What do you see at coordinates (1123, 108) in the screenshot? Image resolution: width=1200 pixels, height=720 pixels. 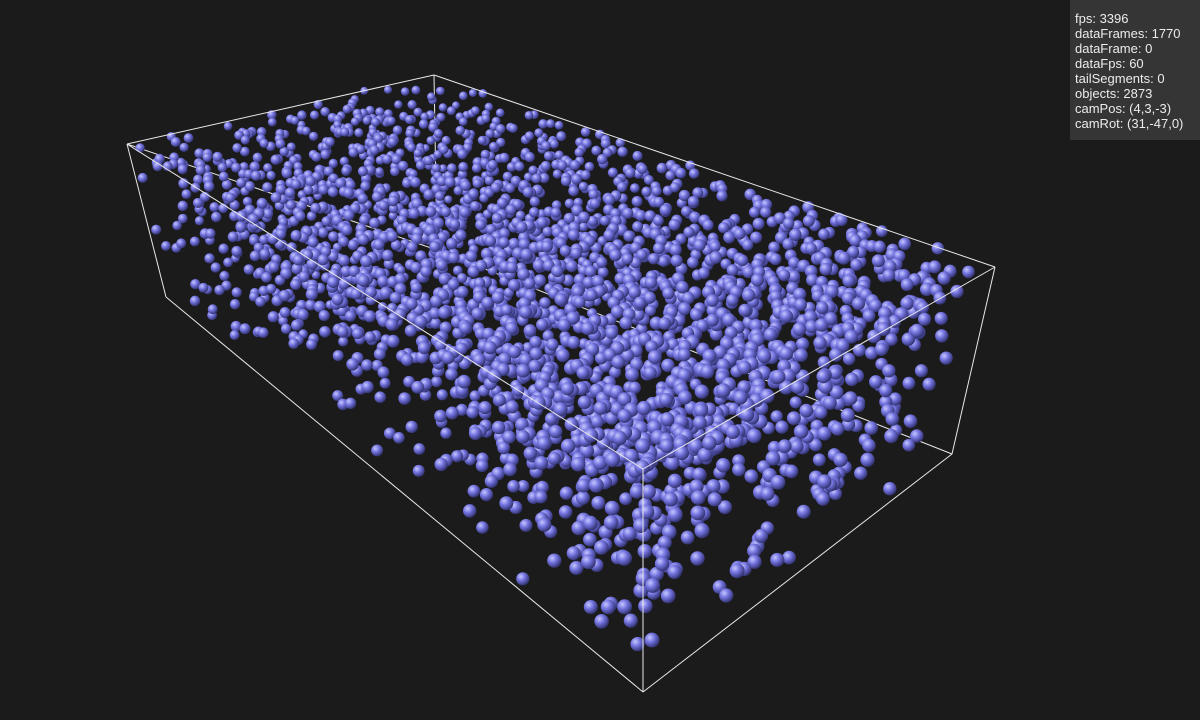 I see `cam-pos-readout: camPos: (4,3,-3)` at bounding box center [1123, 108].